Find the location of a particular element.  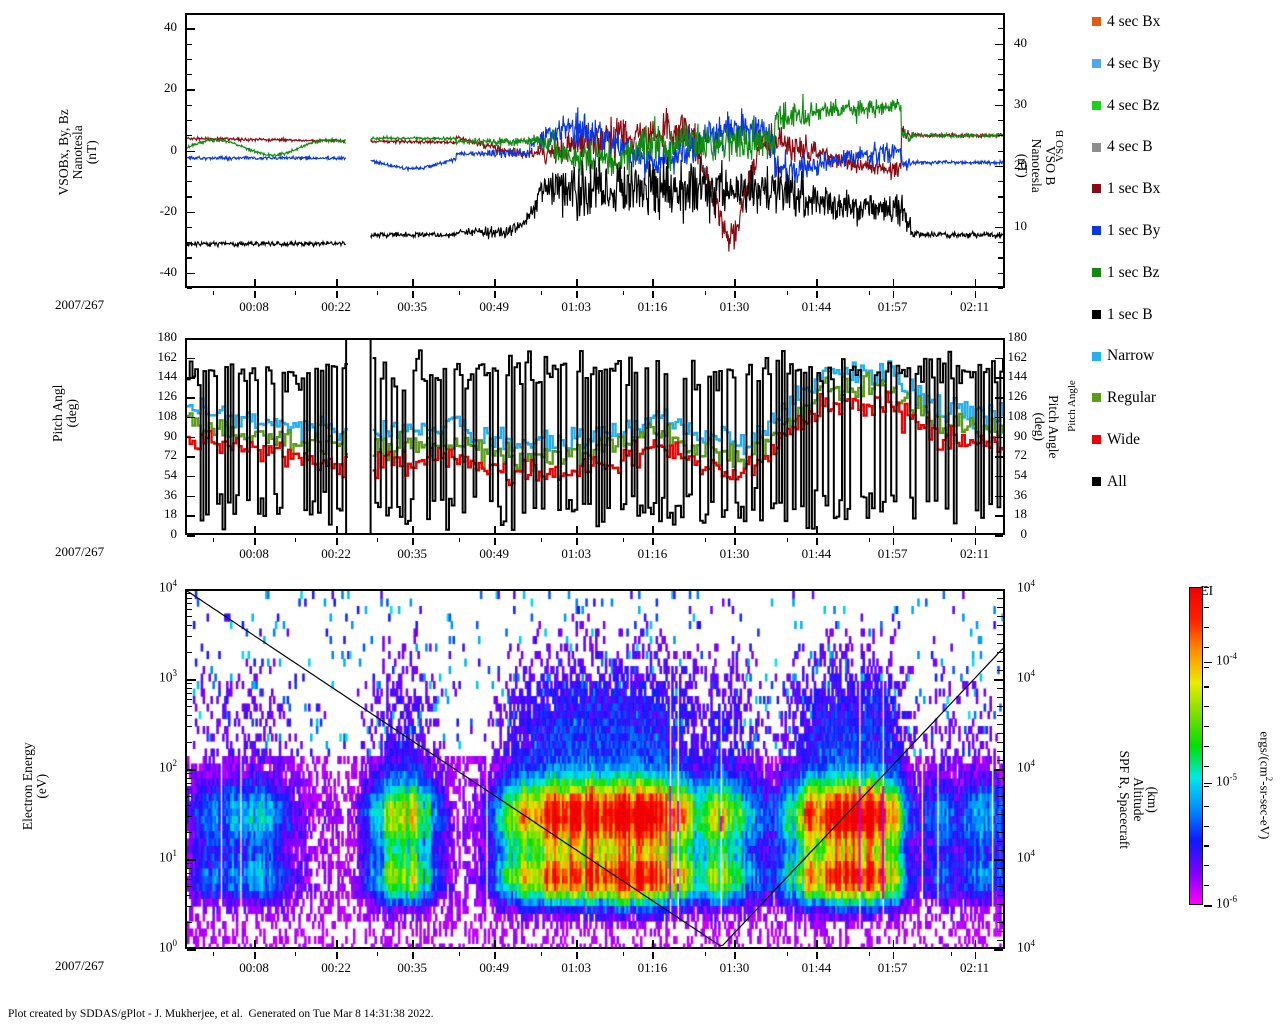

x-tick-label: 01:03 is located at coordinates (576, 306).